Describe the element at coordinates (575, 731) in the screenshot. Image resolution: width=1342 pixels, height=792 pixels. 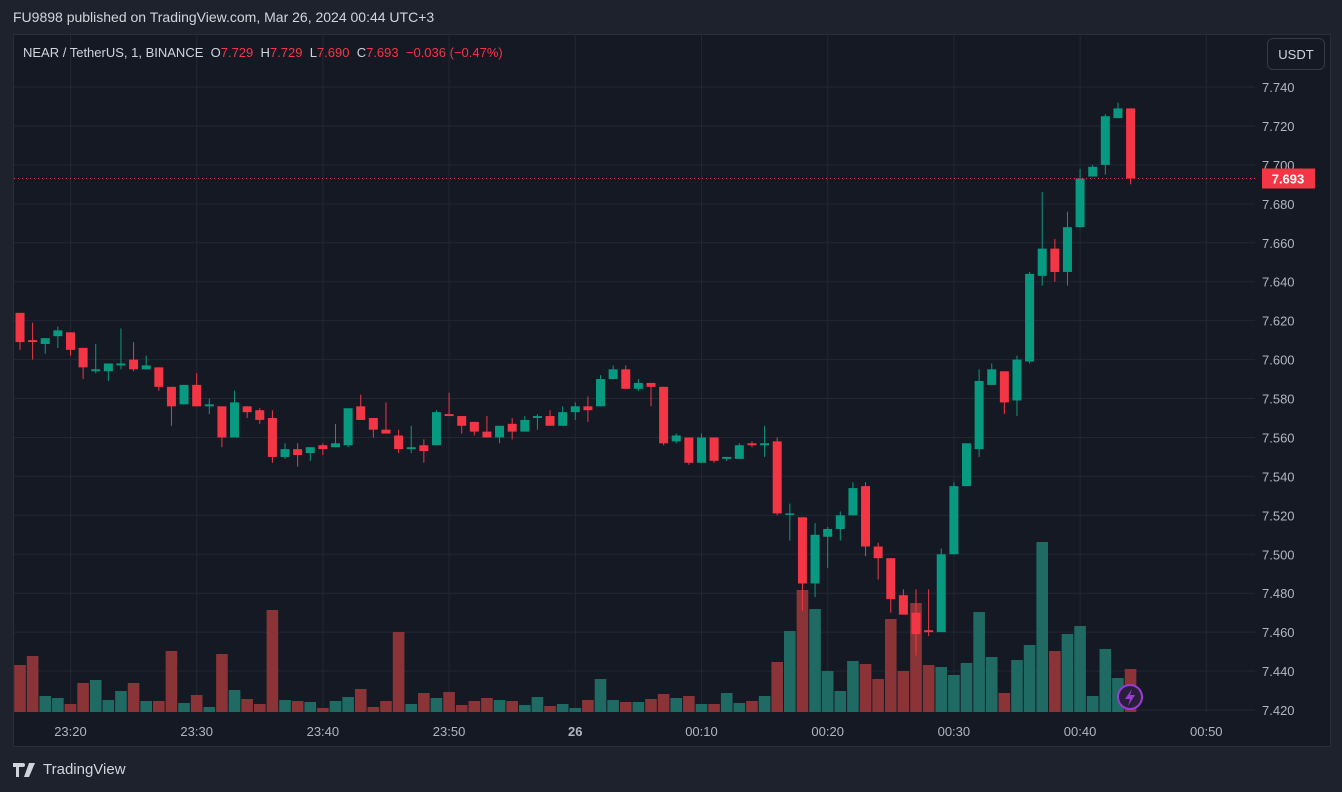
I see `time-tick-label: 26` at that location.